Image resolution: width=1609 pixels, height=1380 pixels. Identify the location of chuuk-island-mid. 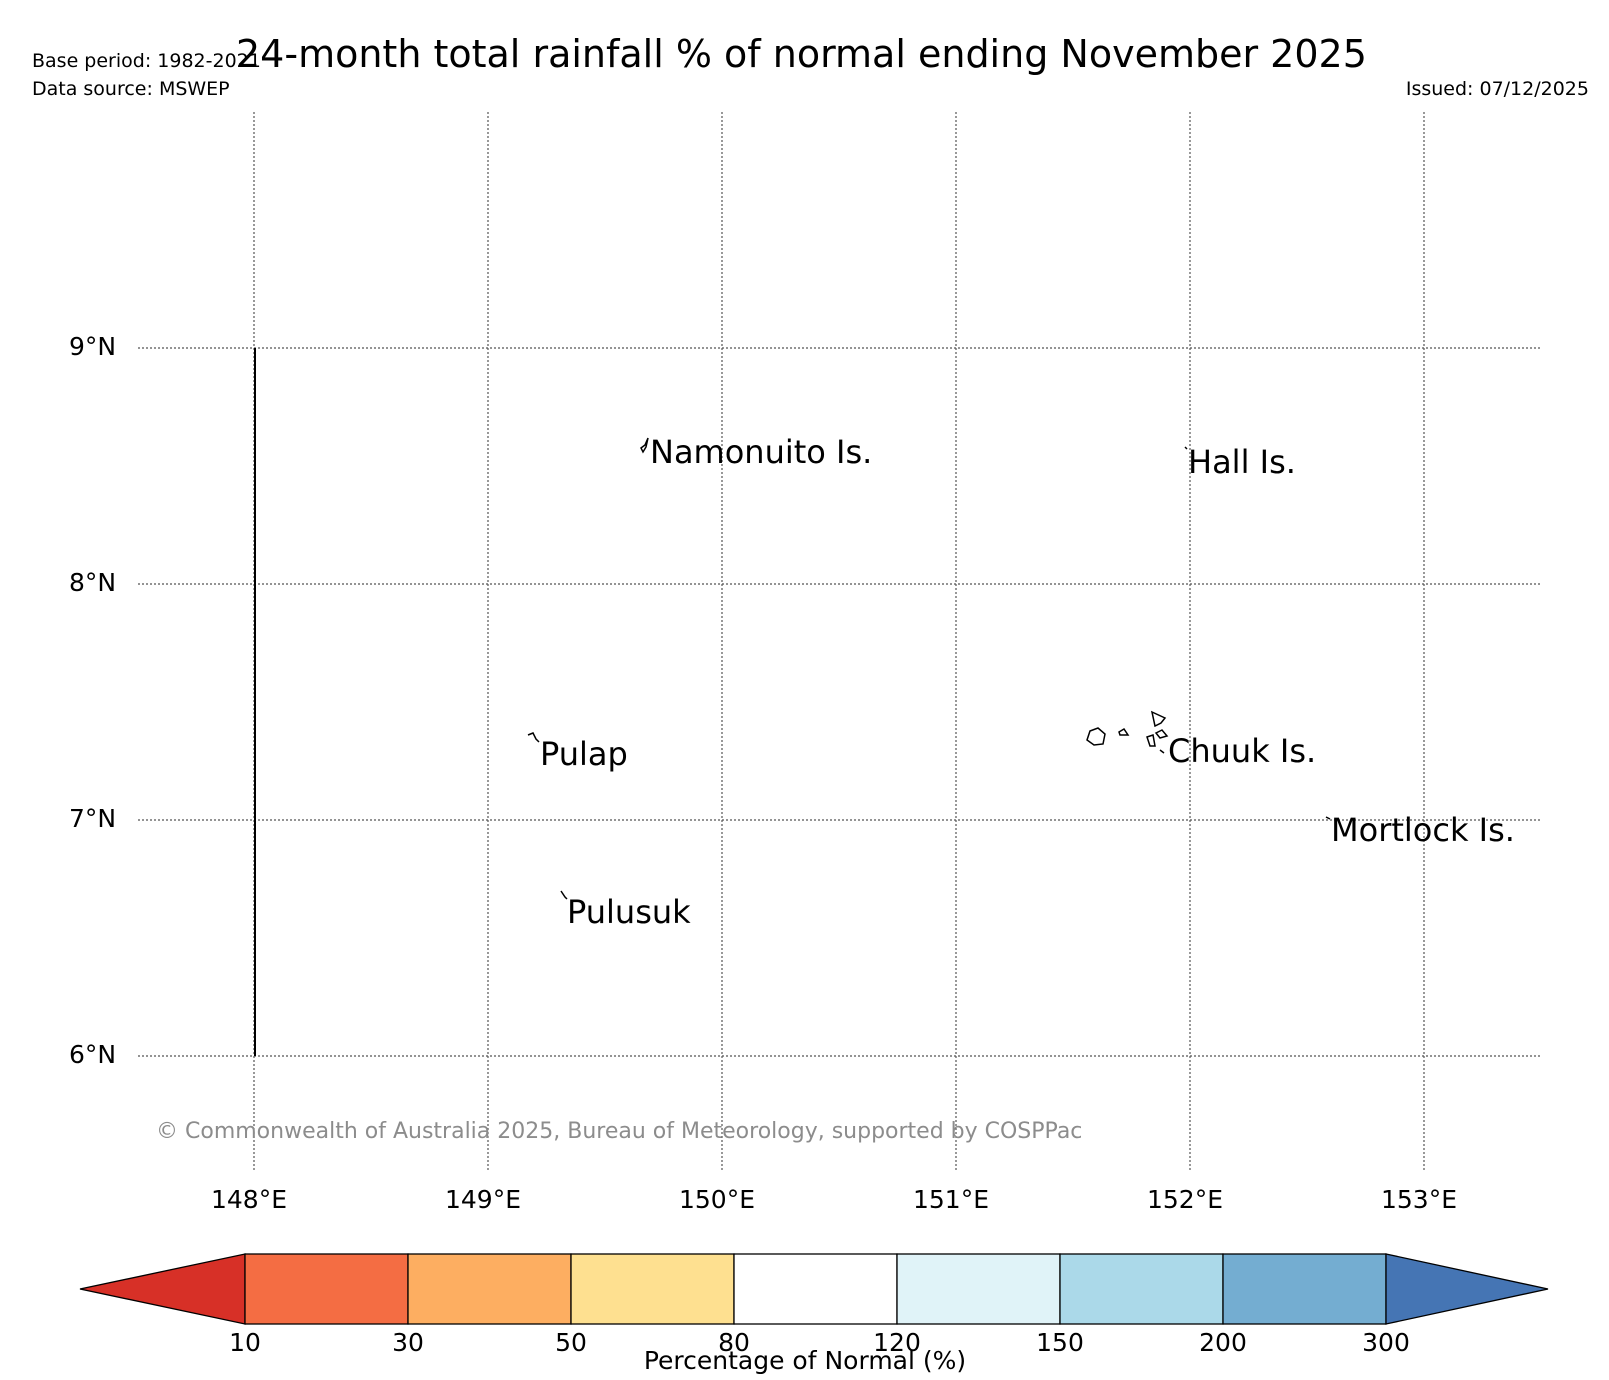
(1124, 731).